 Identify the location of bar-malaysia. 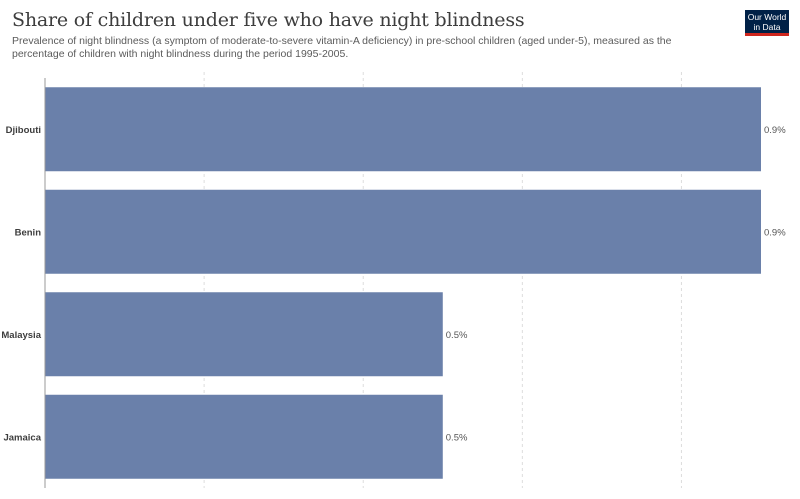
(244, 334).